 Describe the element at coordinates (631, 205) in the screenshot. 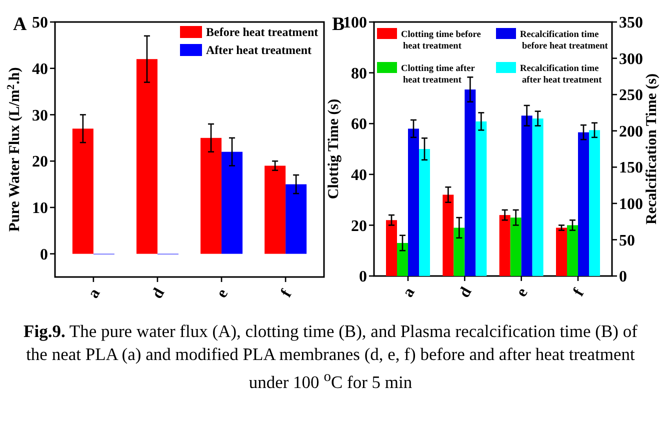

I see `y2-tick-label: 100` at that location.